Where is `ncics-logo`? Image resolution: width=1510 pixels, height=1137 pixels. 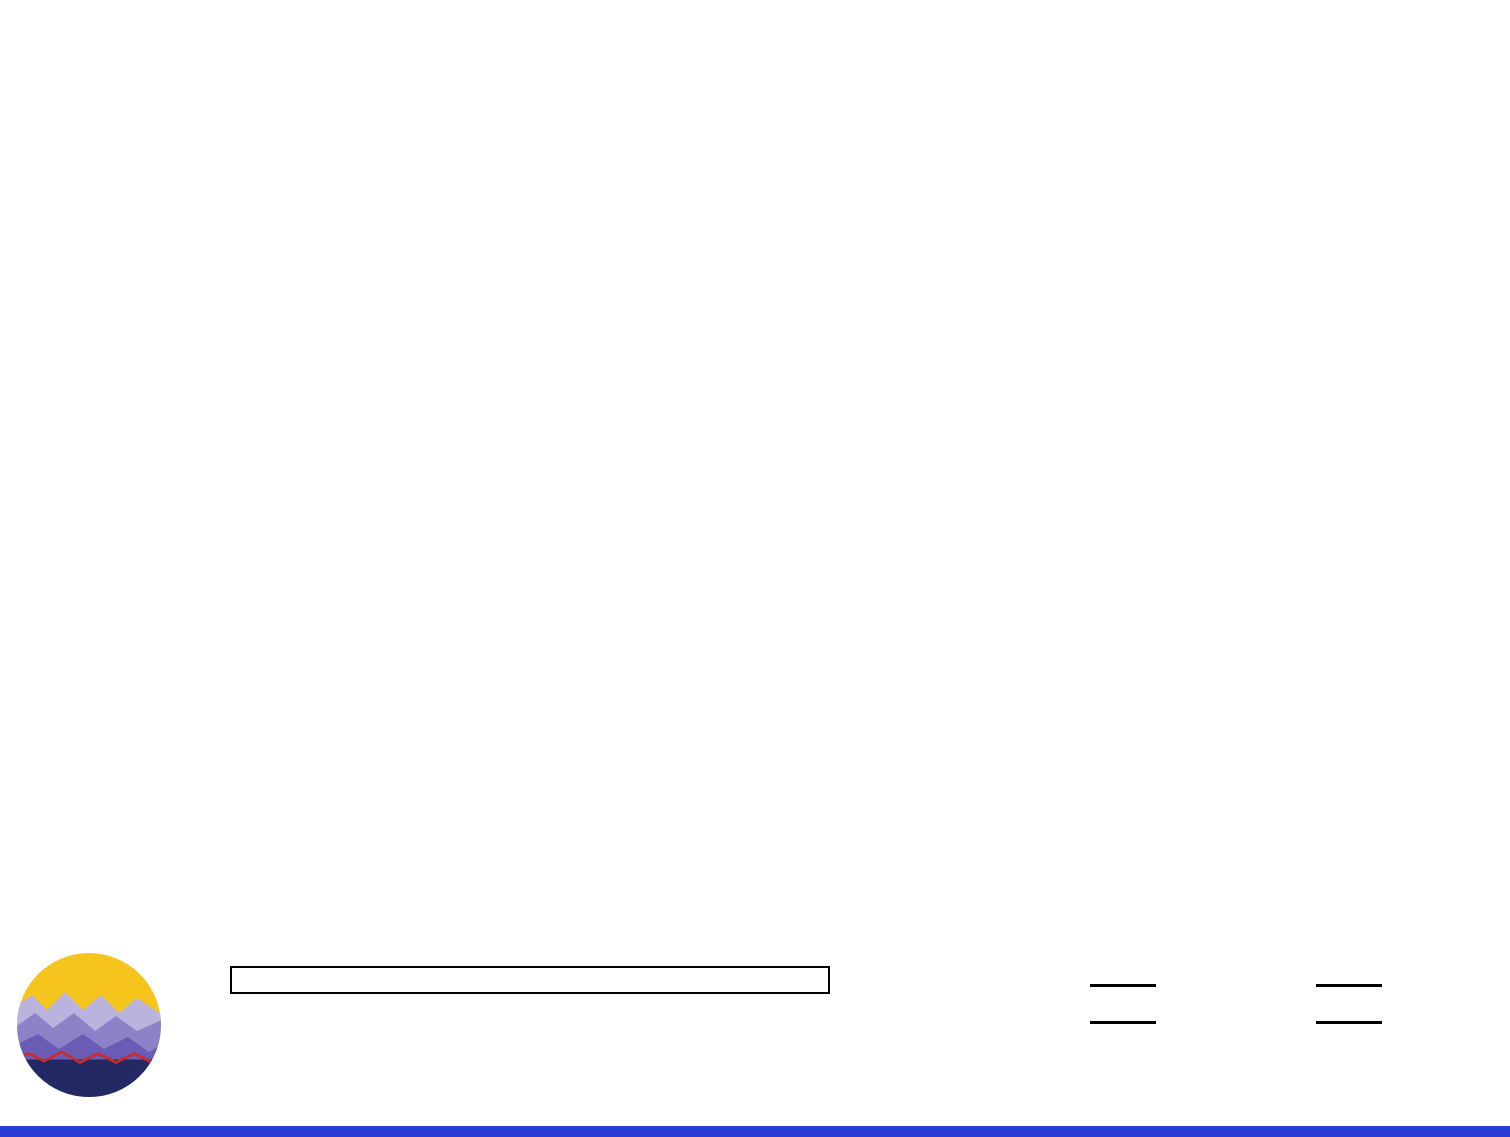
ncics-logo is located at coordinates (89, 1025).